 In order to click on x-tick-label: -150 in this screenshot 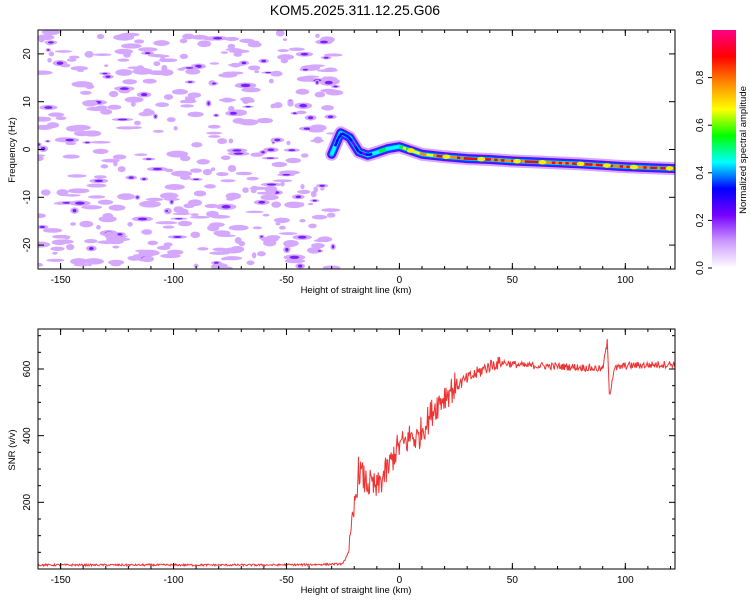, I will do `click(61, 280)`.